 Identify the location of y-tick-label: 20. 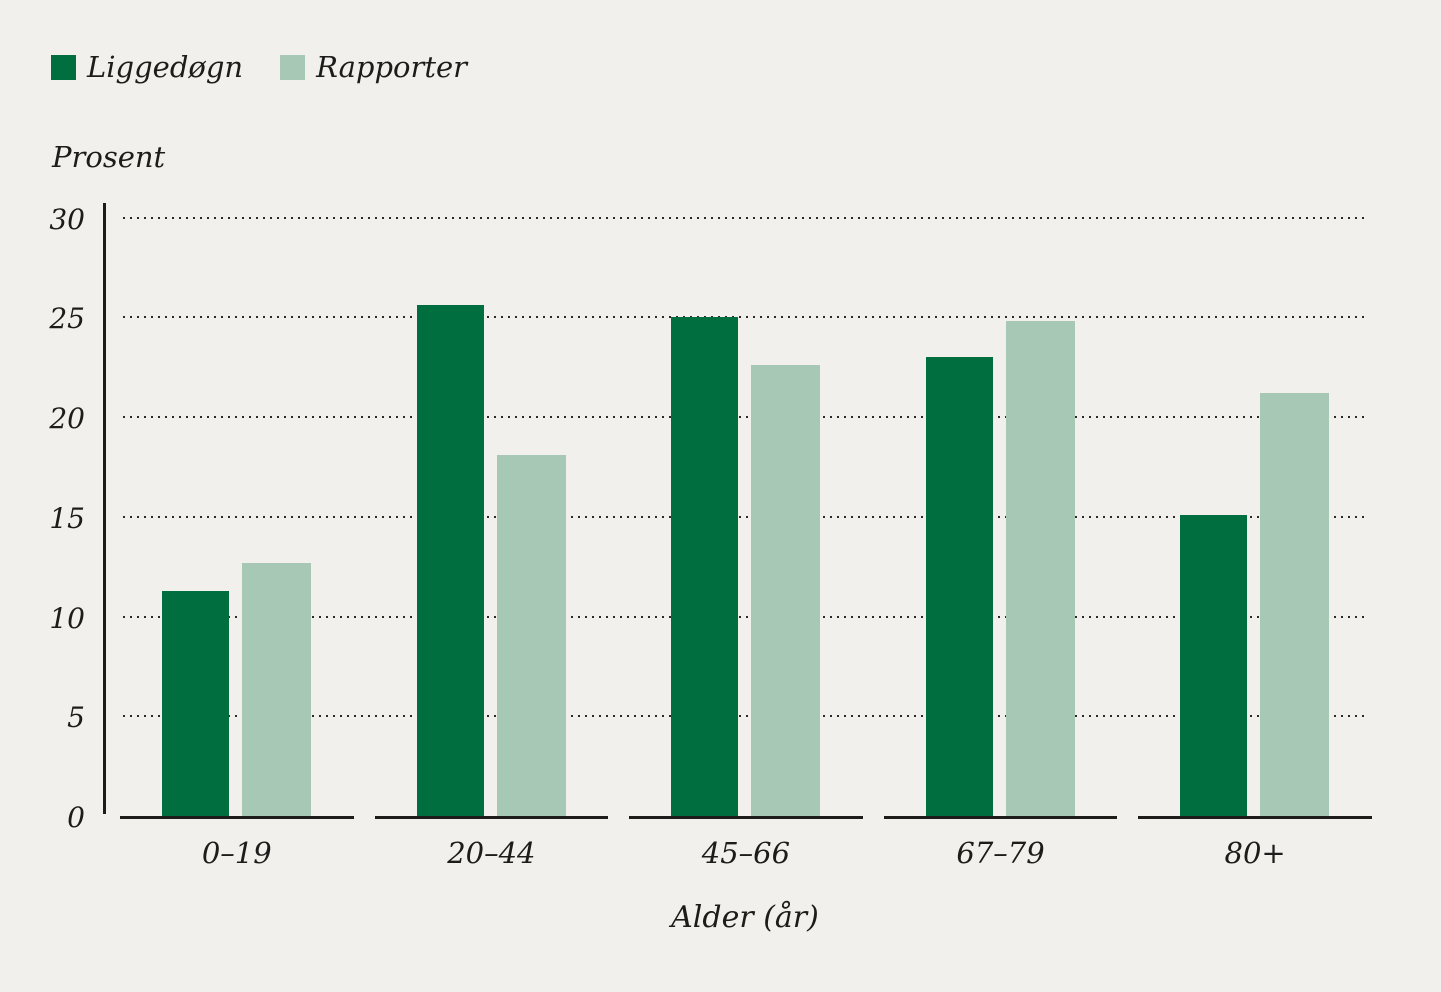
(67, 418).